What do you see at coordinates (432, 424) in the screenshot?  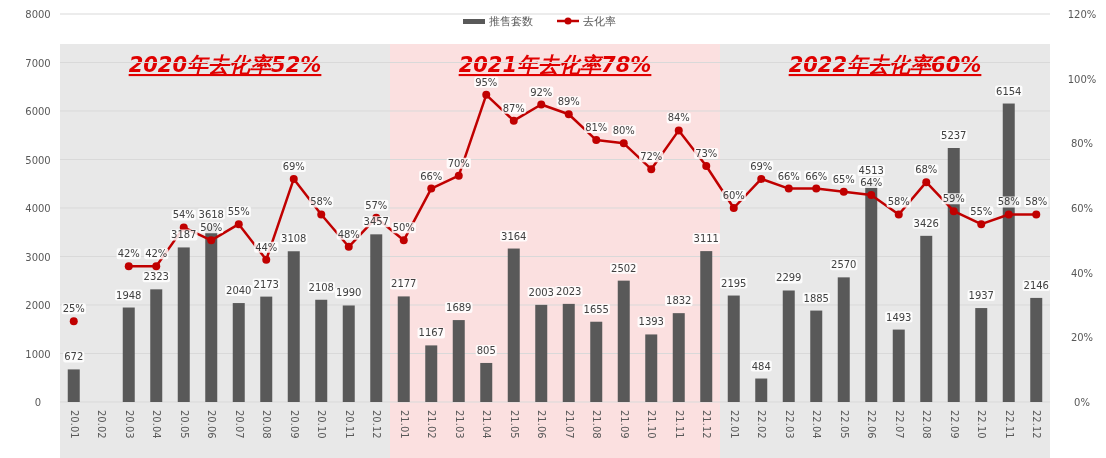 I see `x-tick-label: 21.02` at bounding box center [432, 424].